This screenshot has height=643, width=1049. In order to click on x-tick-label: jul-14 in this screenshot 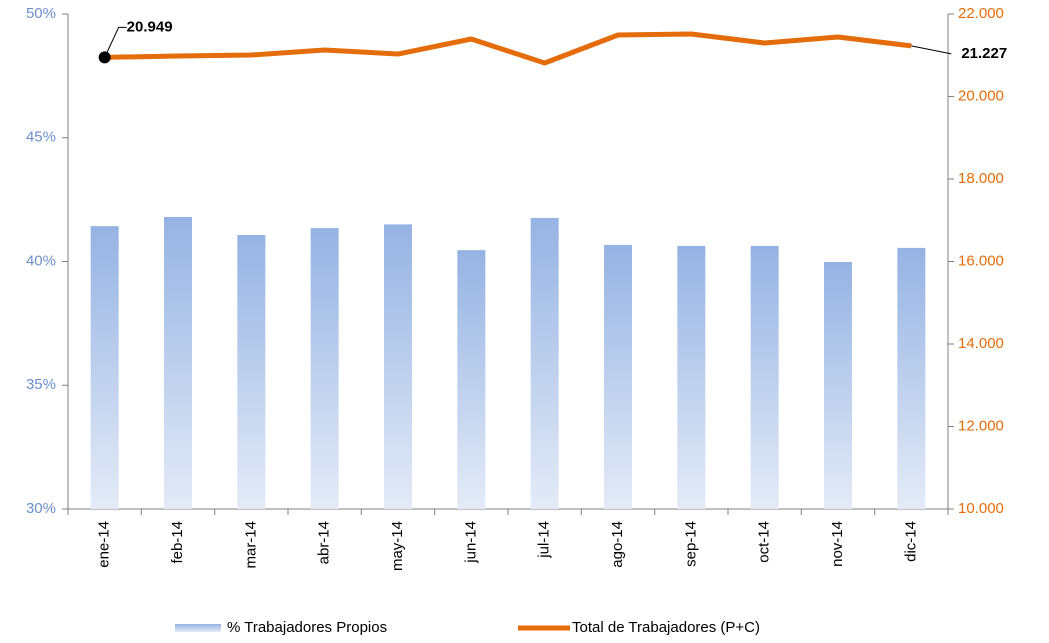, I will do `click(544, 540)`.